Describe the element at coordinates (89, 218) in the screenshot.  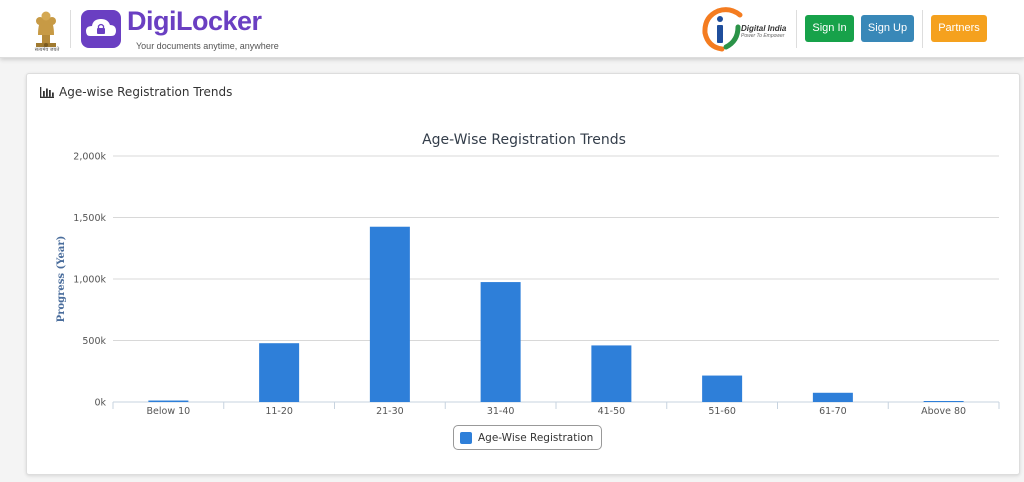
I see `y-tick-label: 1,500k` at that location.